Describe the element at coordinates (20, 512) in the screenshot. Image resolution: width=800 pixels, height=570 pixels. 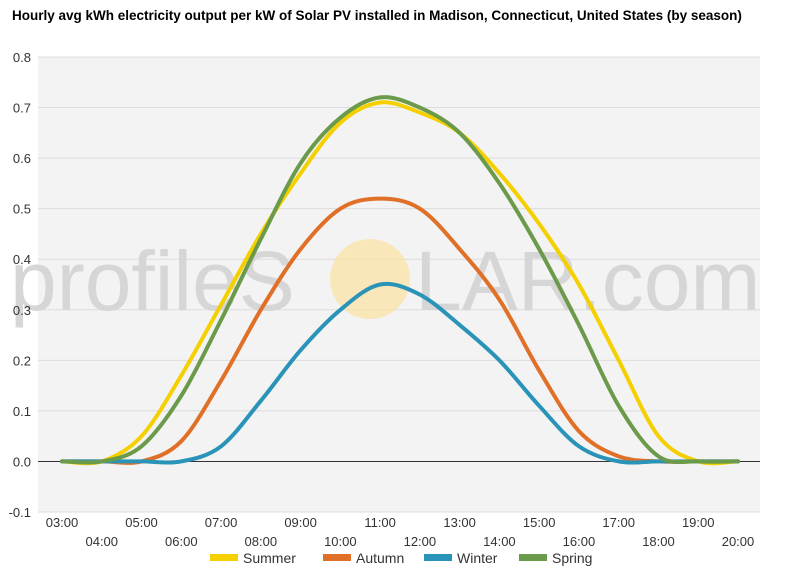
I see `y-tick-label: -0.1` at that location.